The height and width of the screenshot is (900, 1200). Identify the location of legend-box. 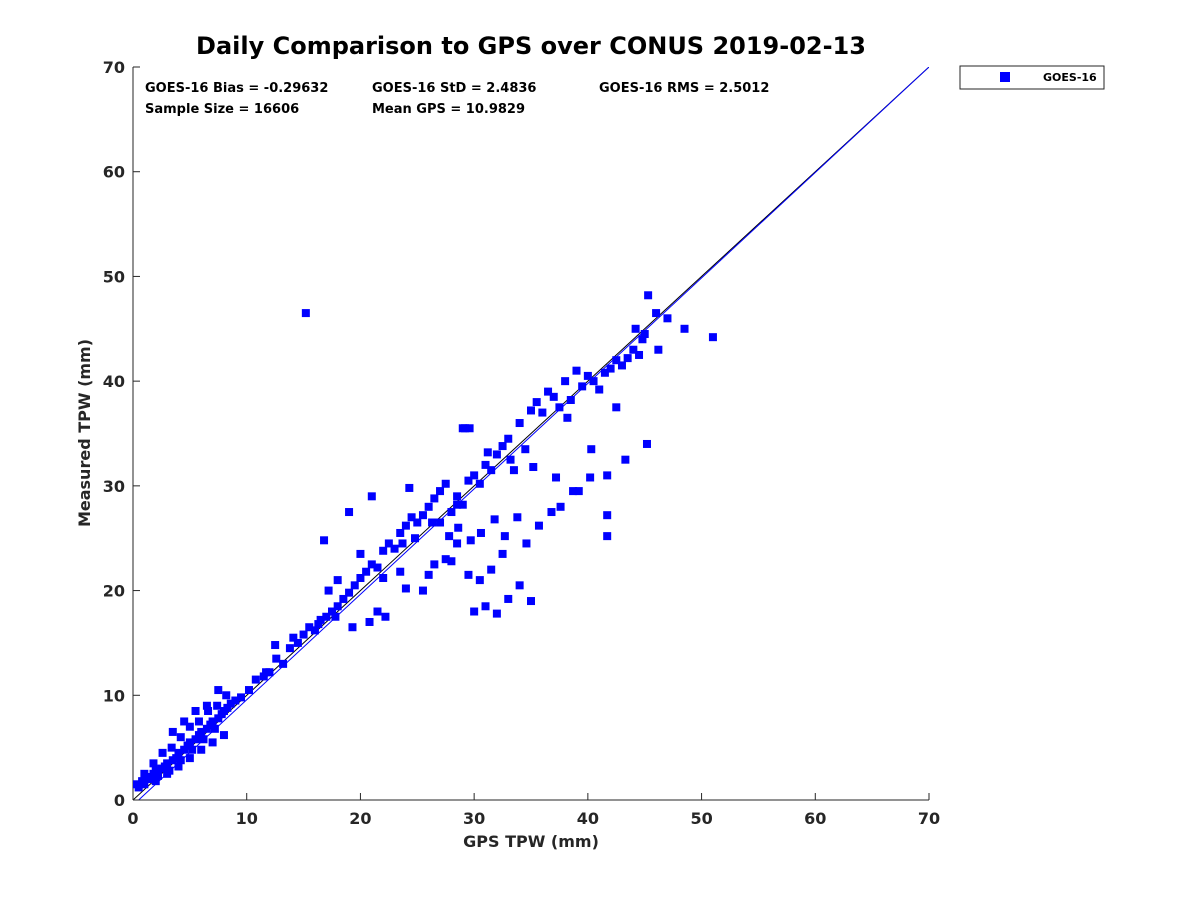
(1032, 77).